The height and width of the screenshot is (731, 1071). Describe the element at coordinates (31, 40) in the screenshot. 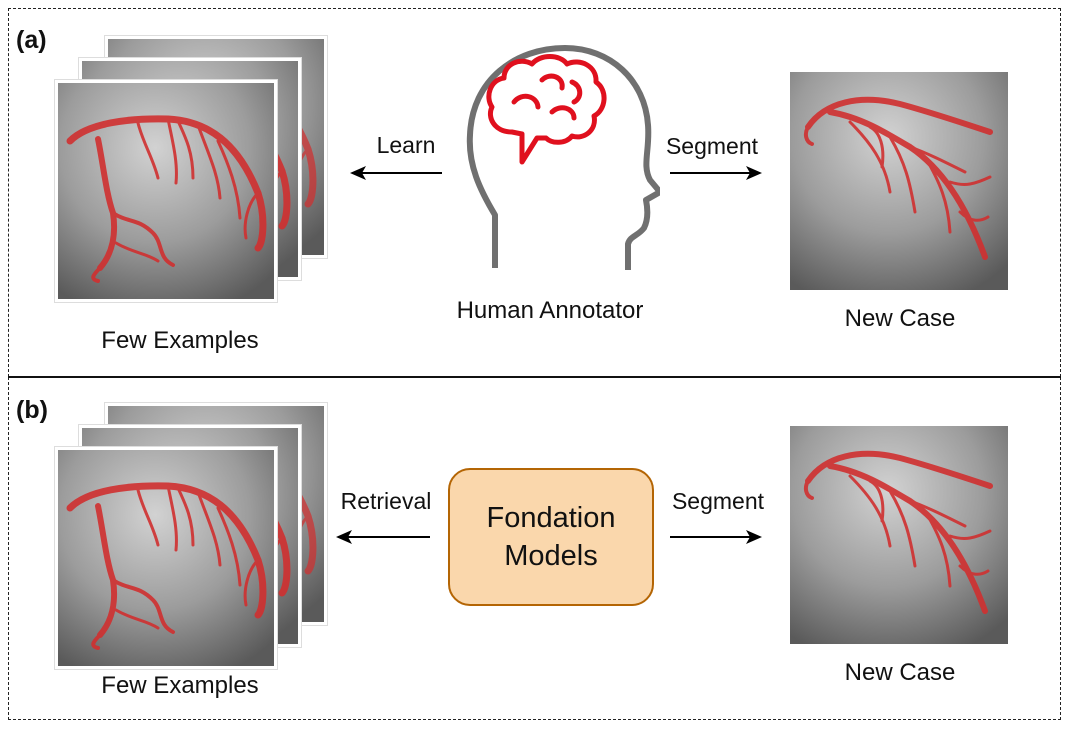

I see `panel-a-label: (a)` at that location.